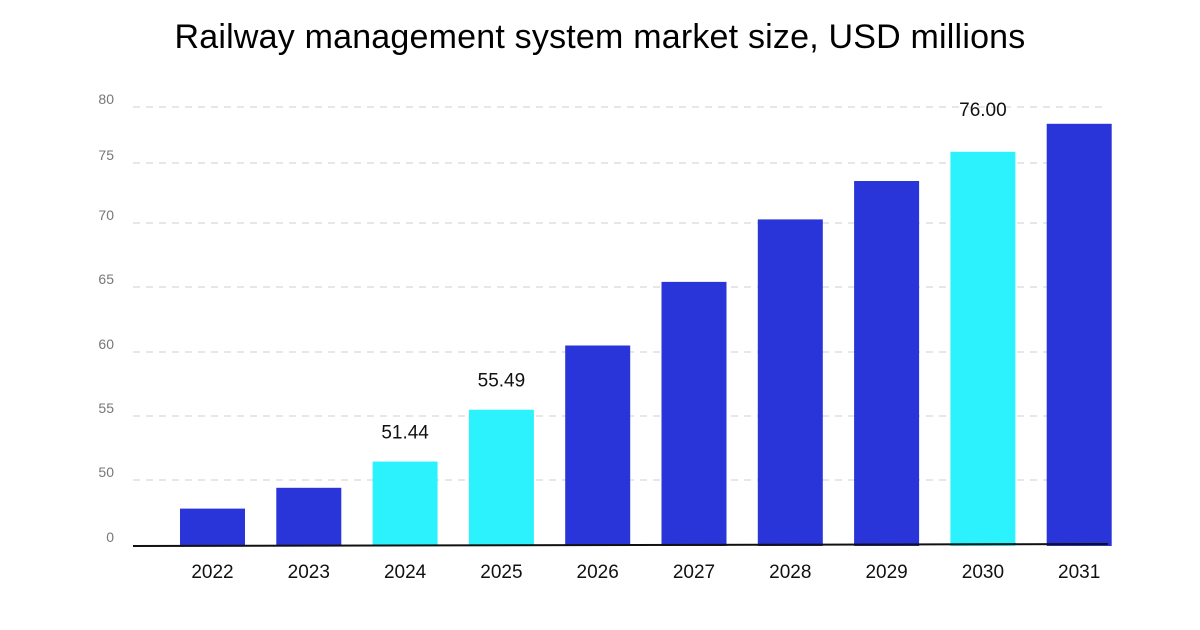 This screenshot has width=1200, height=630. What do you see at coordinates (694, 572) in the screenshot?
I see `x-tick-label: 2027` at bounding box center [694, 572].